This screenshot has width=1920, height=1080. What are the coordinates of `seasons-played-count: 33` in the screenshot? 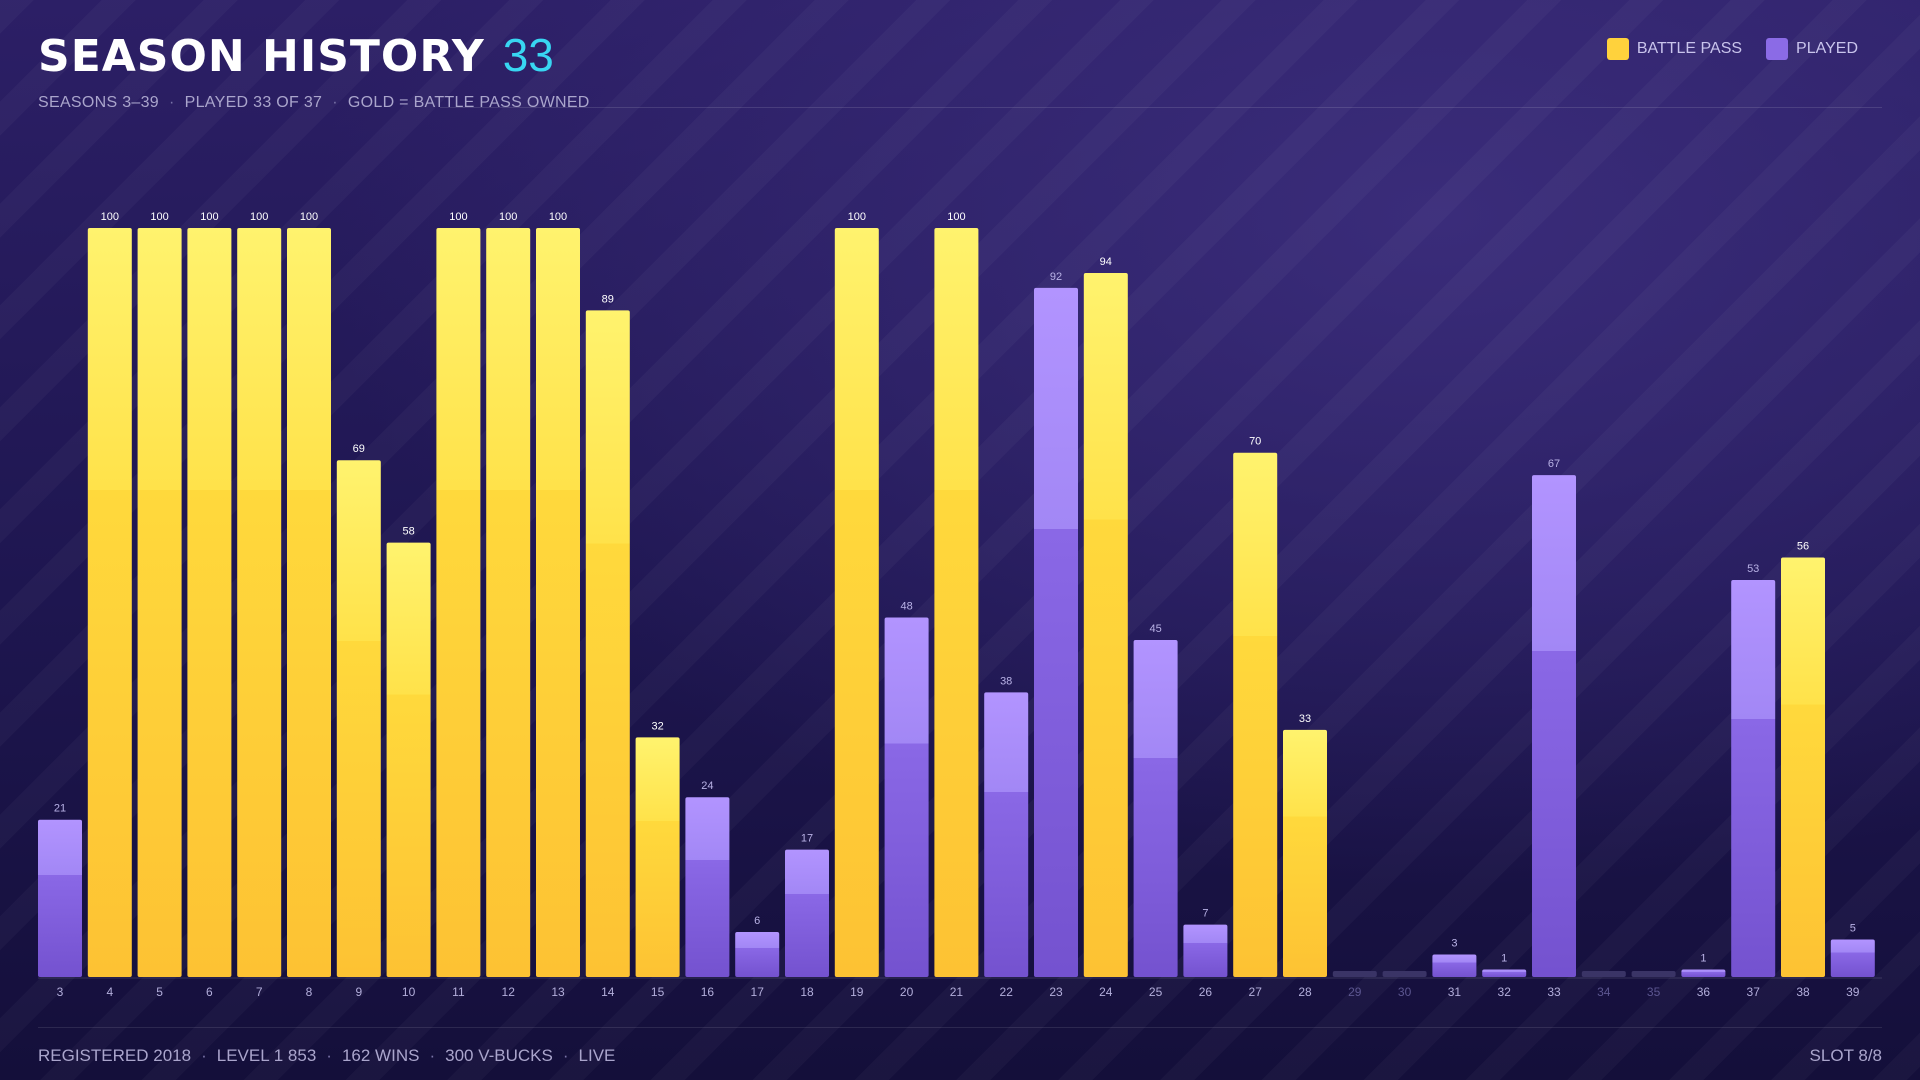 It's located at (528, 55).